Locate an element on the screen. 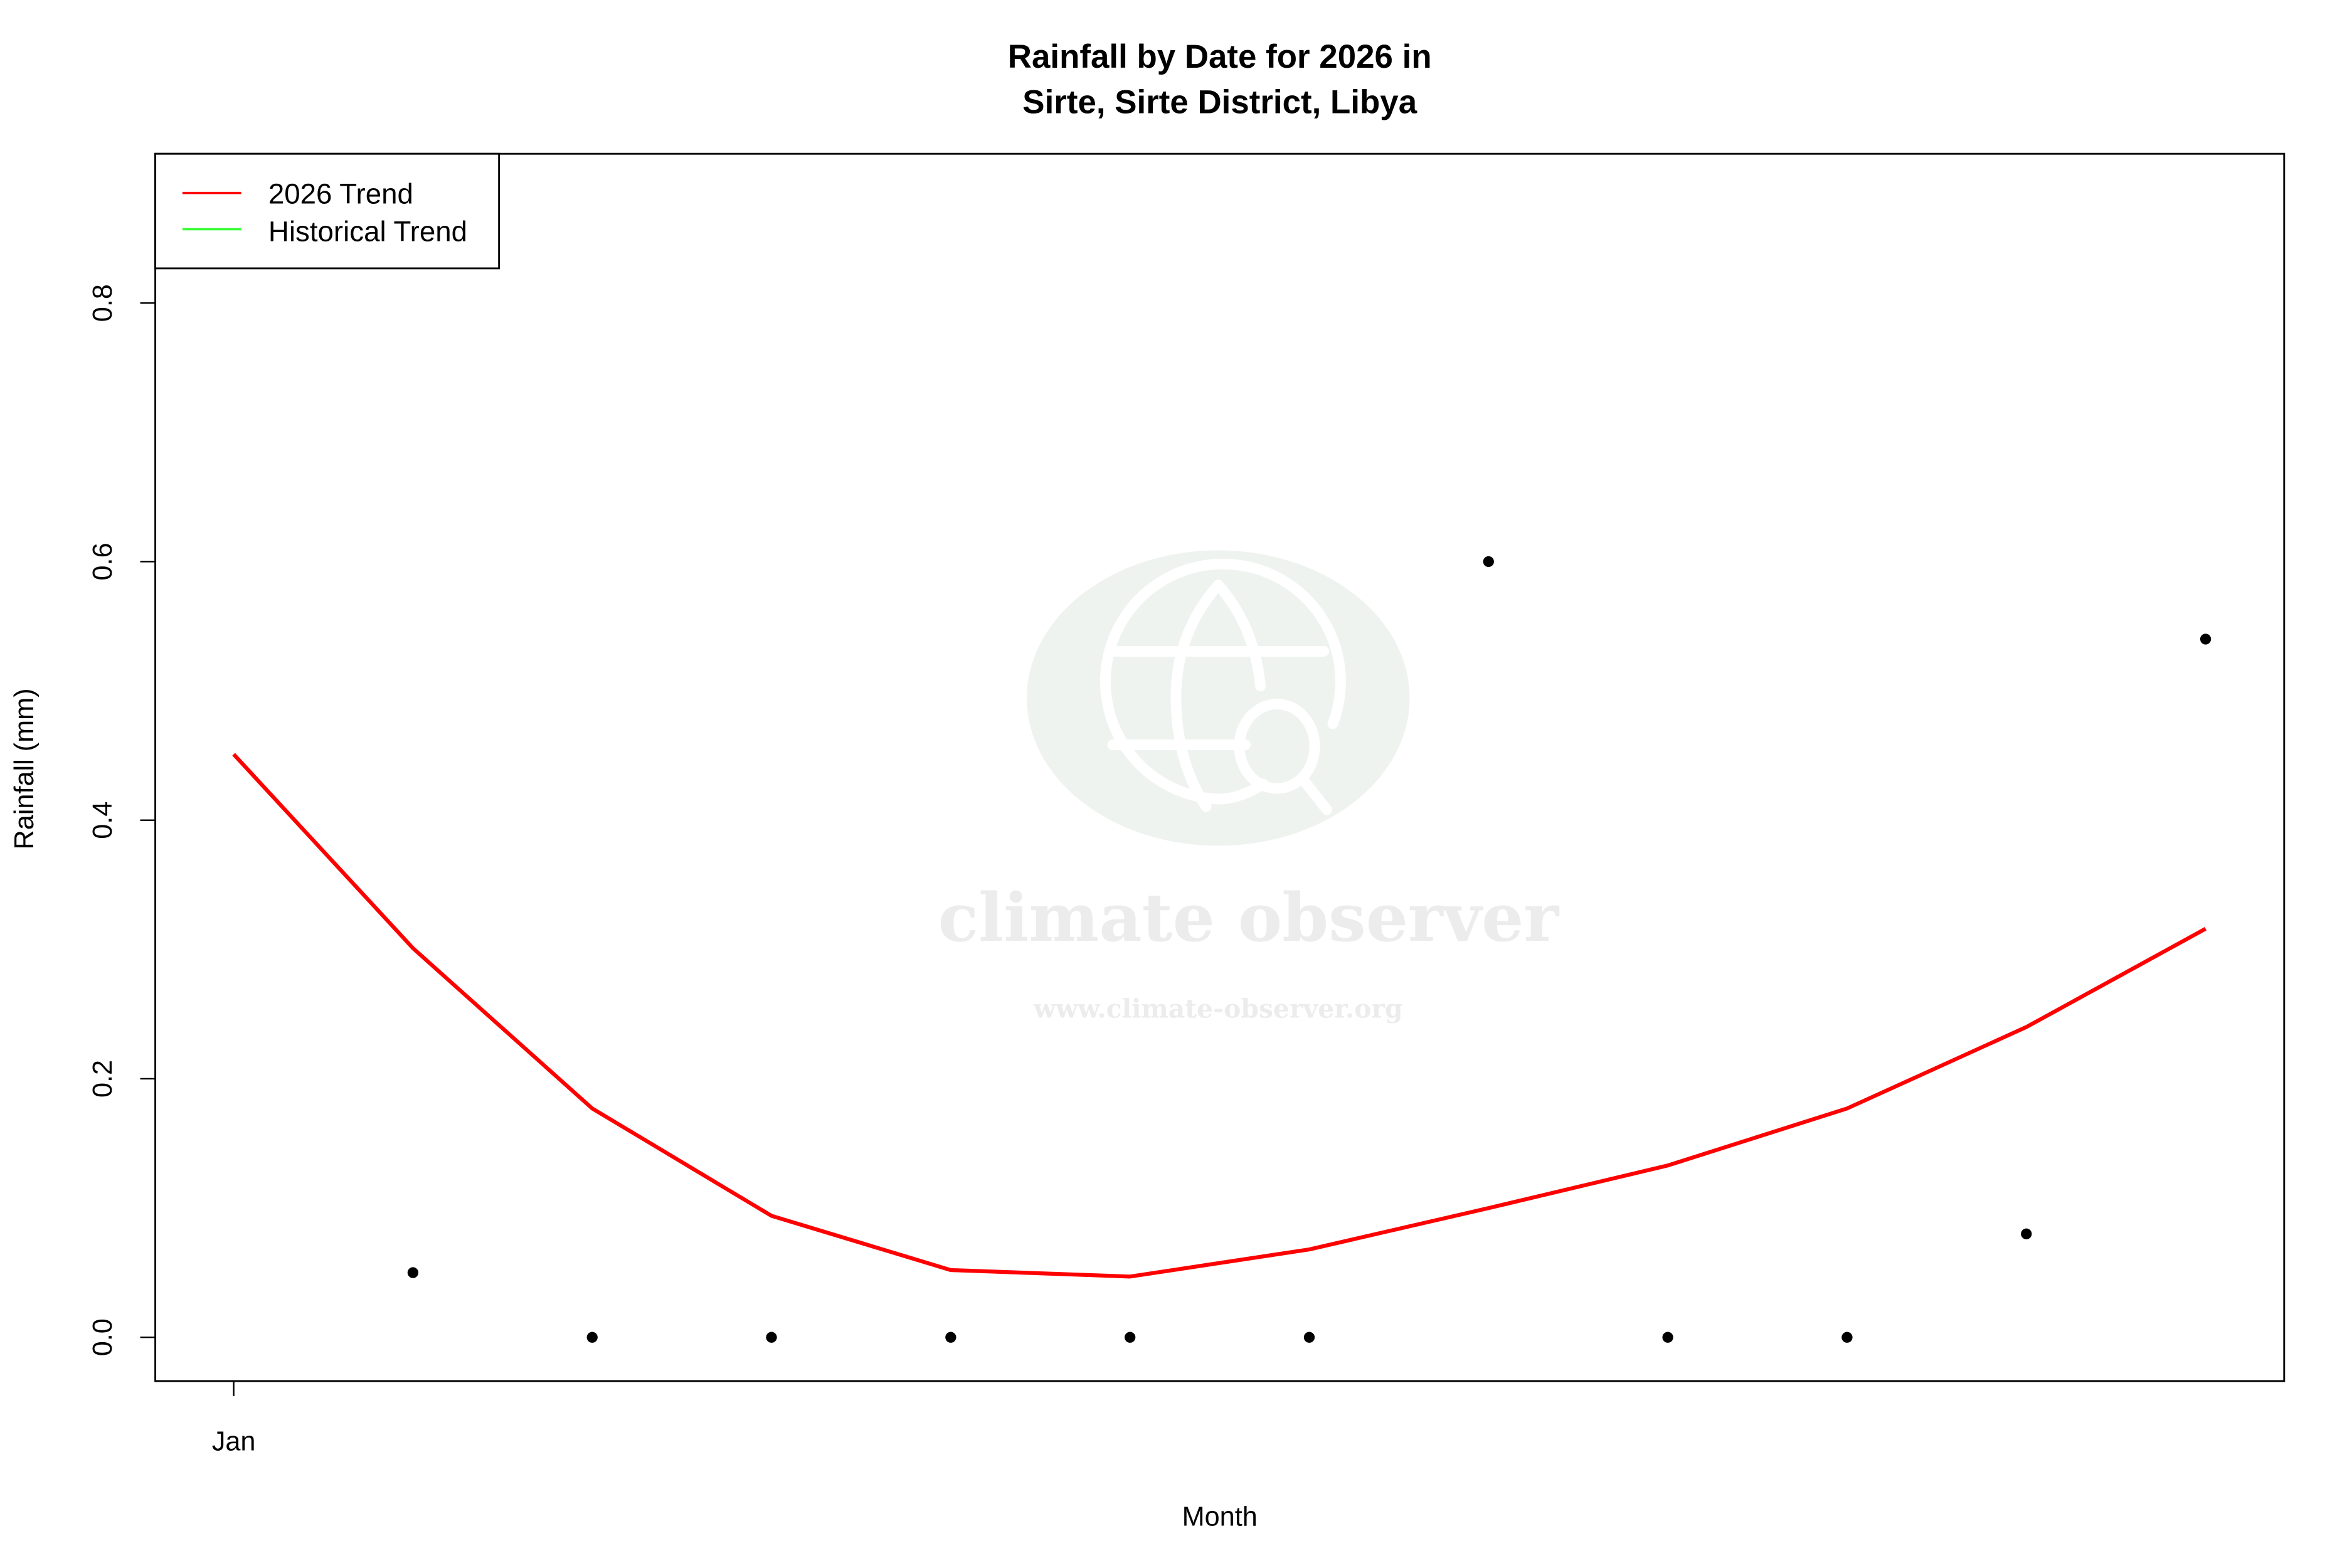 The width and height of the screenshot is (2352, 1568). watermark-url: www.climate-observer.org is located at coordinates (1218, 1009).